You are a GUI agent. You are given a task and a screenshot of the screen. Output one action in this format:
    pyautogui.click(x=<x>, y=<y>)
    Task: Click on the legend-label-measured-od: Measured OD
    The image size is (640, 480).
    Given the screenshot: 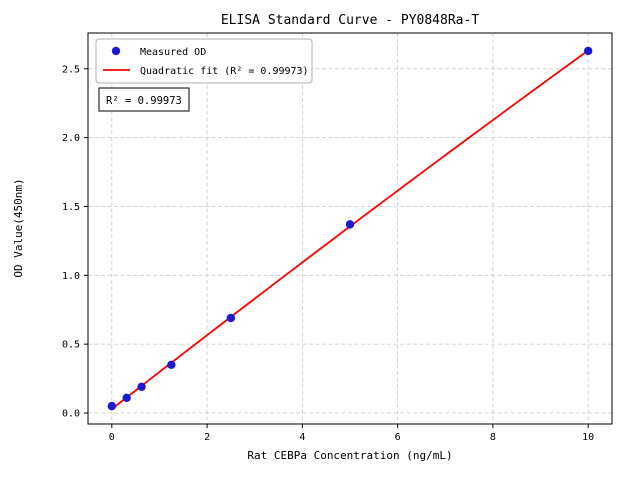 What is the action you would take?
    pyautogui.click(x=173, y=52)
    